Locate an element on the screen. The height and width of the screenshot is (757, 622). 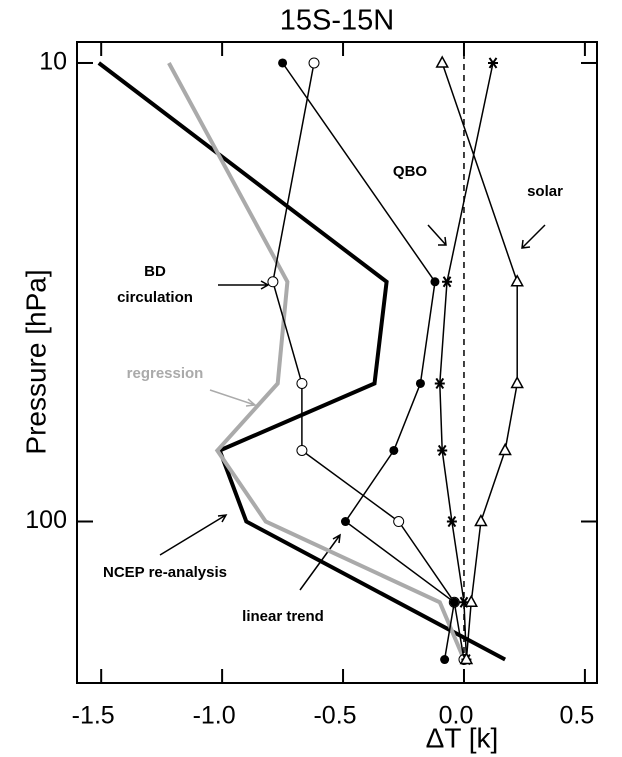
x-tick-label: -1.5 is located at coordinates (93, 716).